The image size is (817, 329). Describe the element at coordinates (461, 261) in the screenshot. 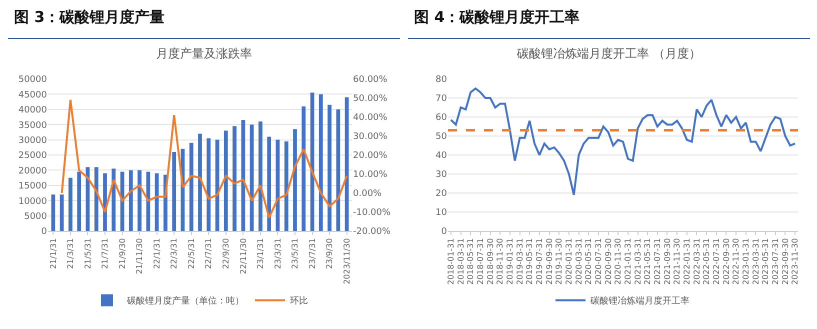

I see `x-tick-label: 2018-03-31` at that location.